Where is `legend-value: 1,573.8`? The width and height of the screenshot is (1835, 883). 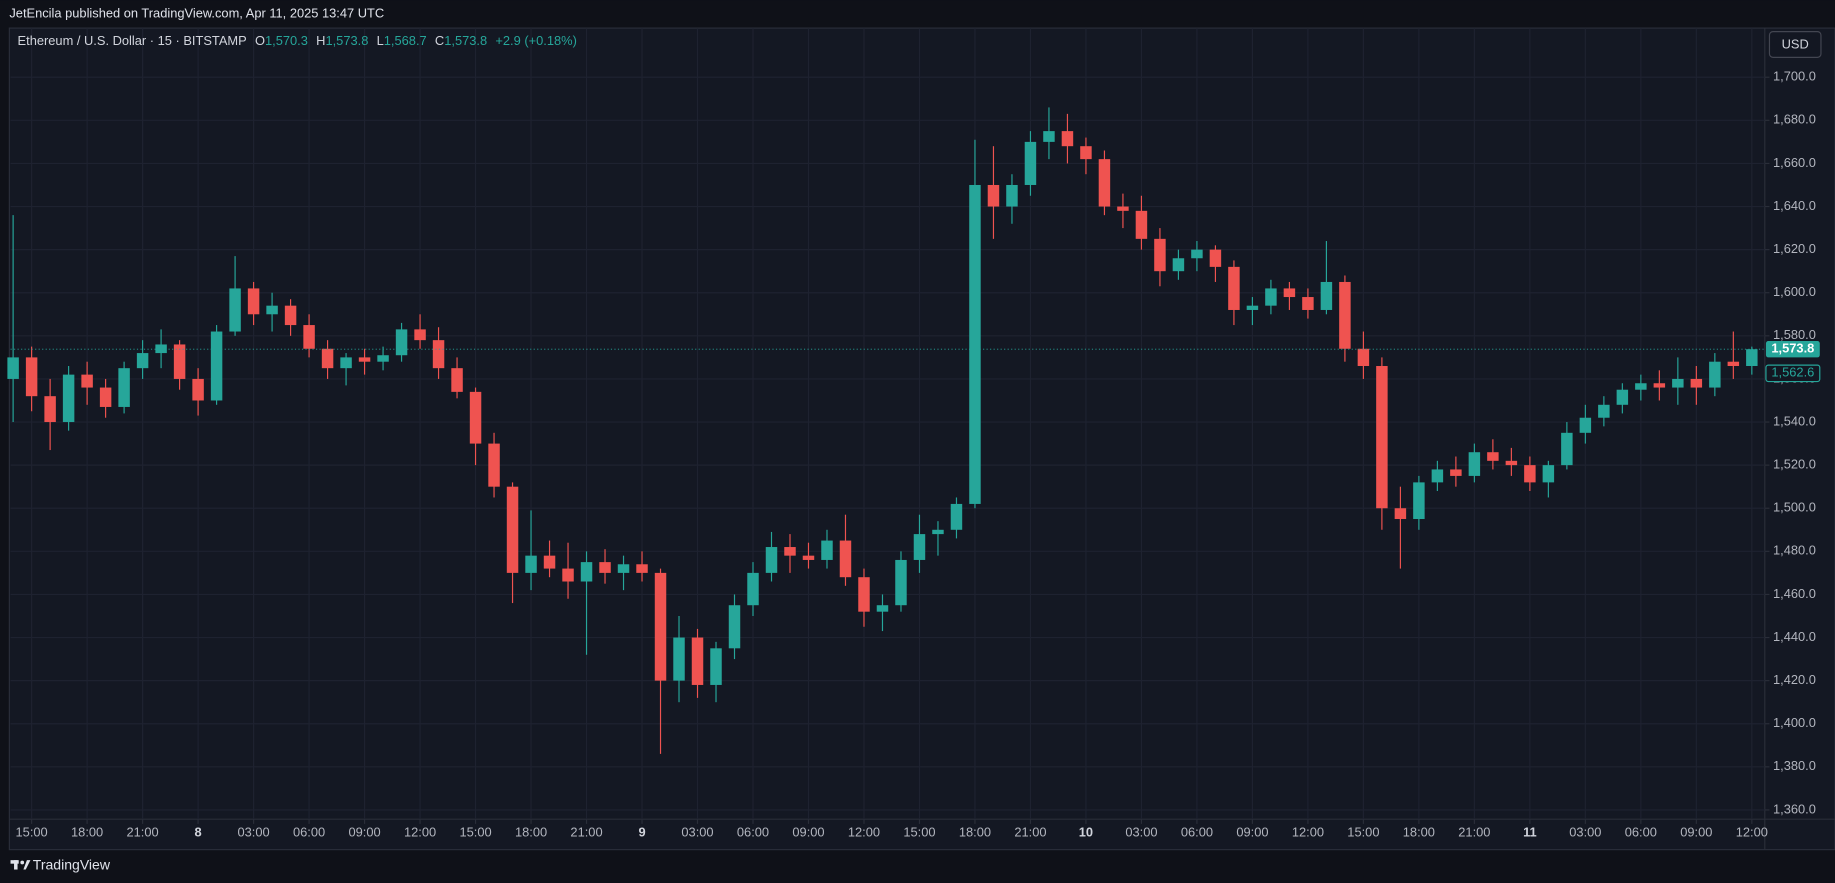
legend-value: 1,573.8 is located at coordinates (346, 41).